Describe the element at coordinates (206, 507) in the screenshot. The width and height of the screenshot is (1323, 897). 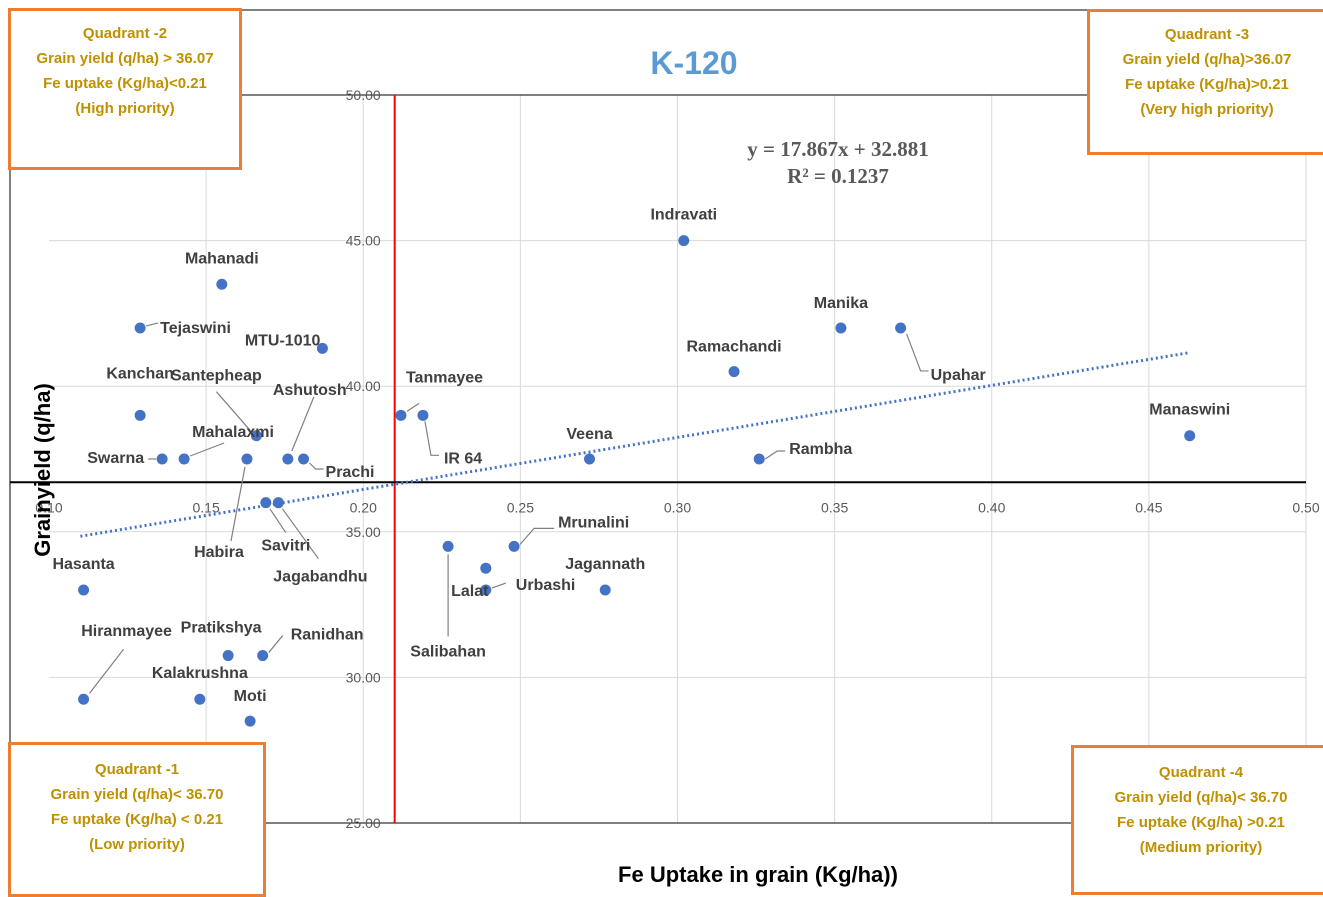
I see `x-tick-label: 0.15` at that location.